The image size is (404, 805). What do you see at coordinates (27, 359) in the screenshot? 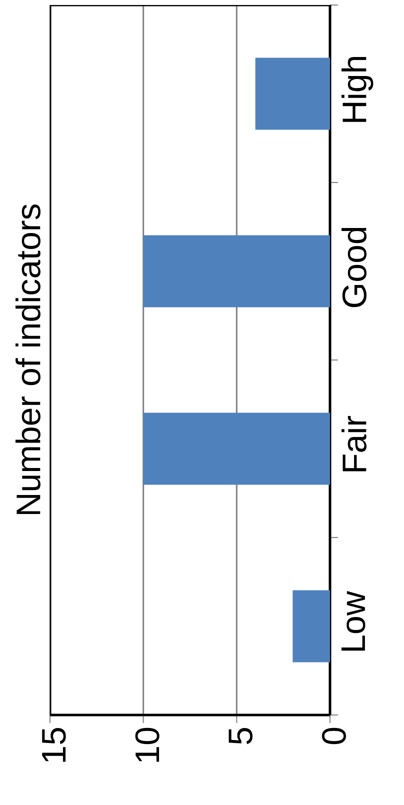
I see `text: Number of indicators` at bounding box center [27, 359].